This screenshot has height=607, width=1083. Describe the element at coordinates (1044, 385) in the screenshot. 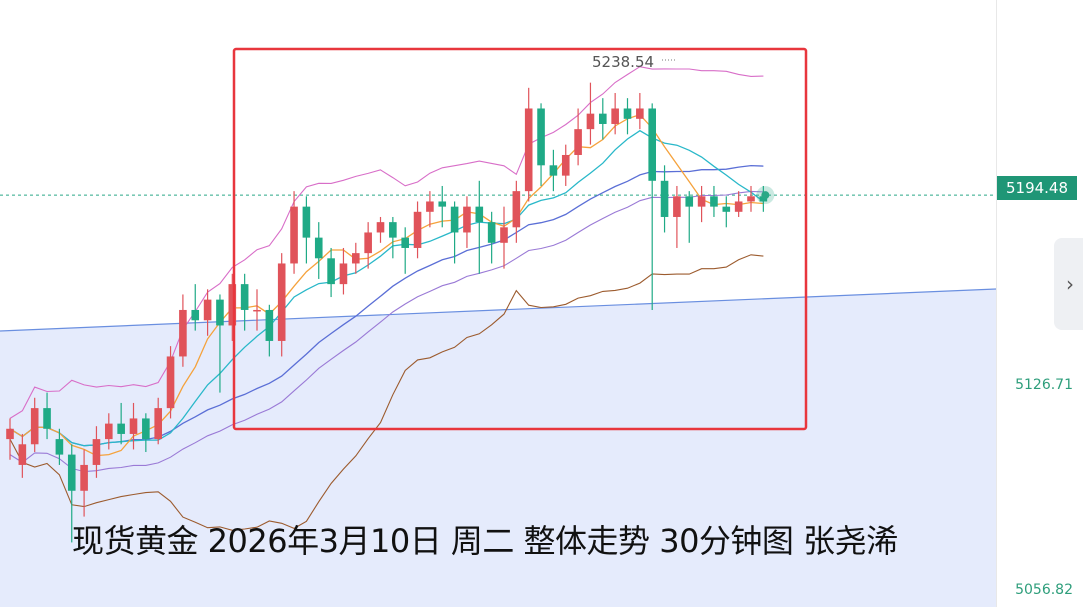

I see `price-axis-label: 5126.71` at that location.